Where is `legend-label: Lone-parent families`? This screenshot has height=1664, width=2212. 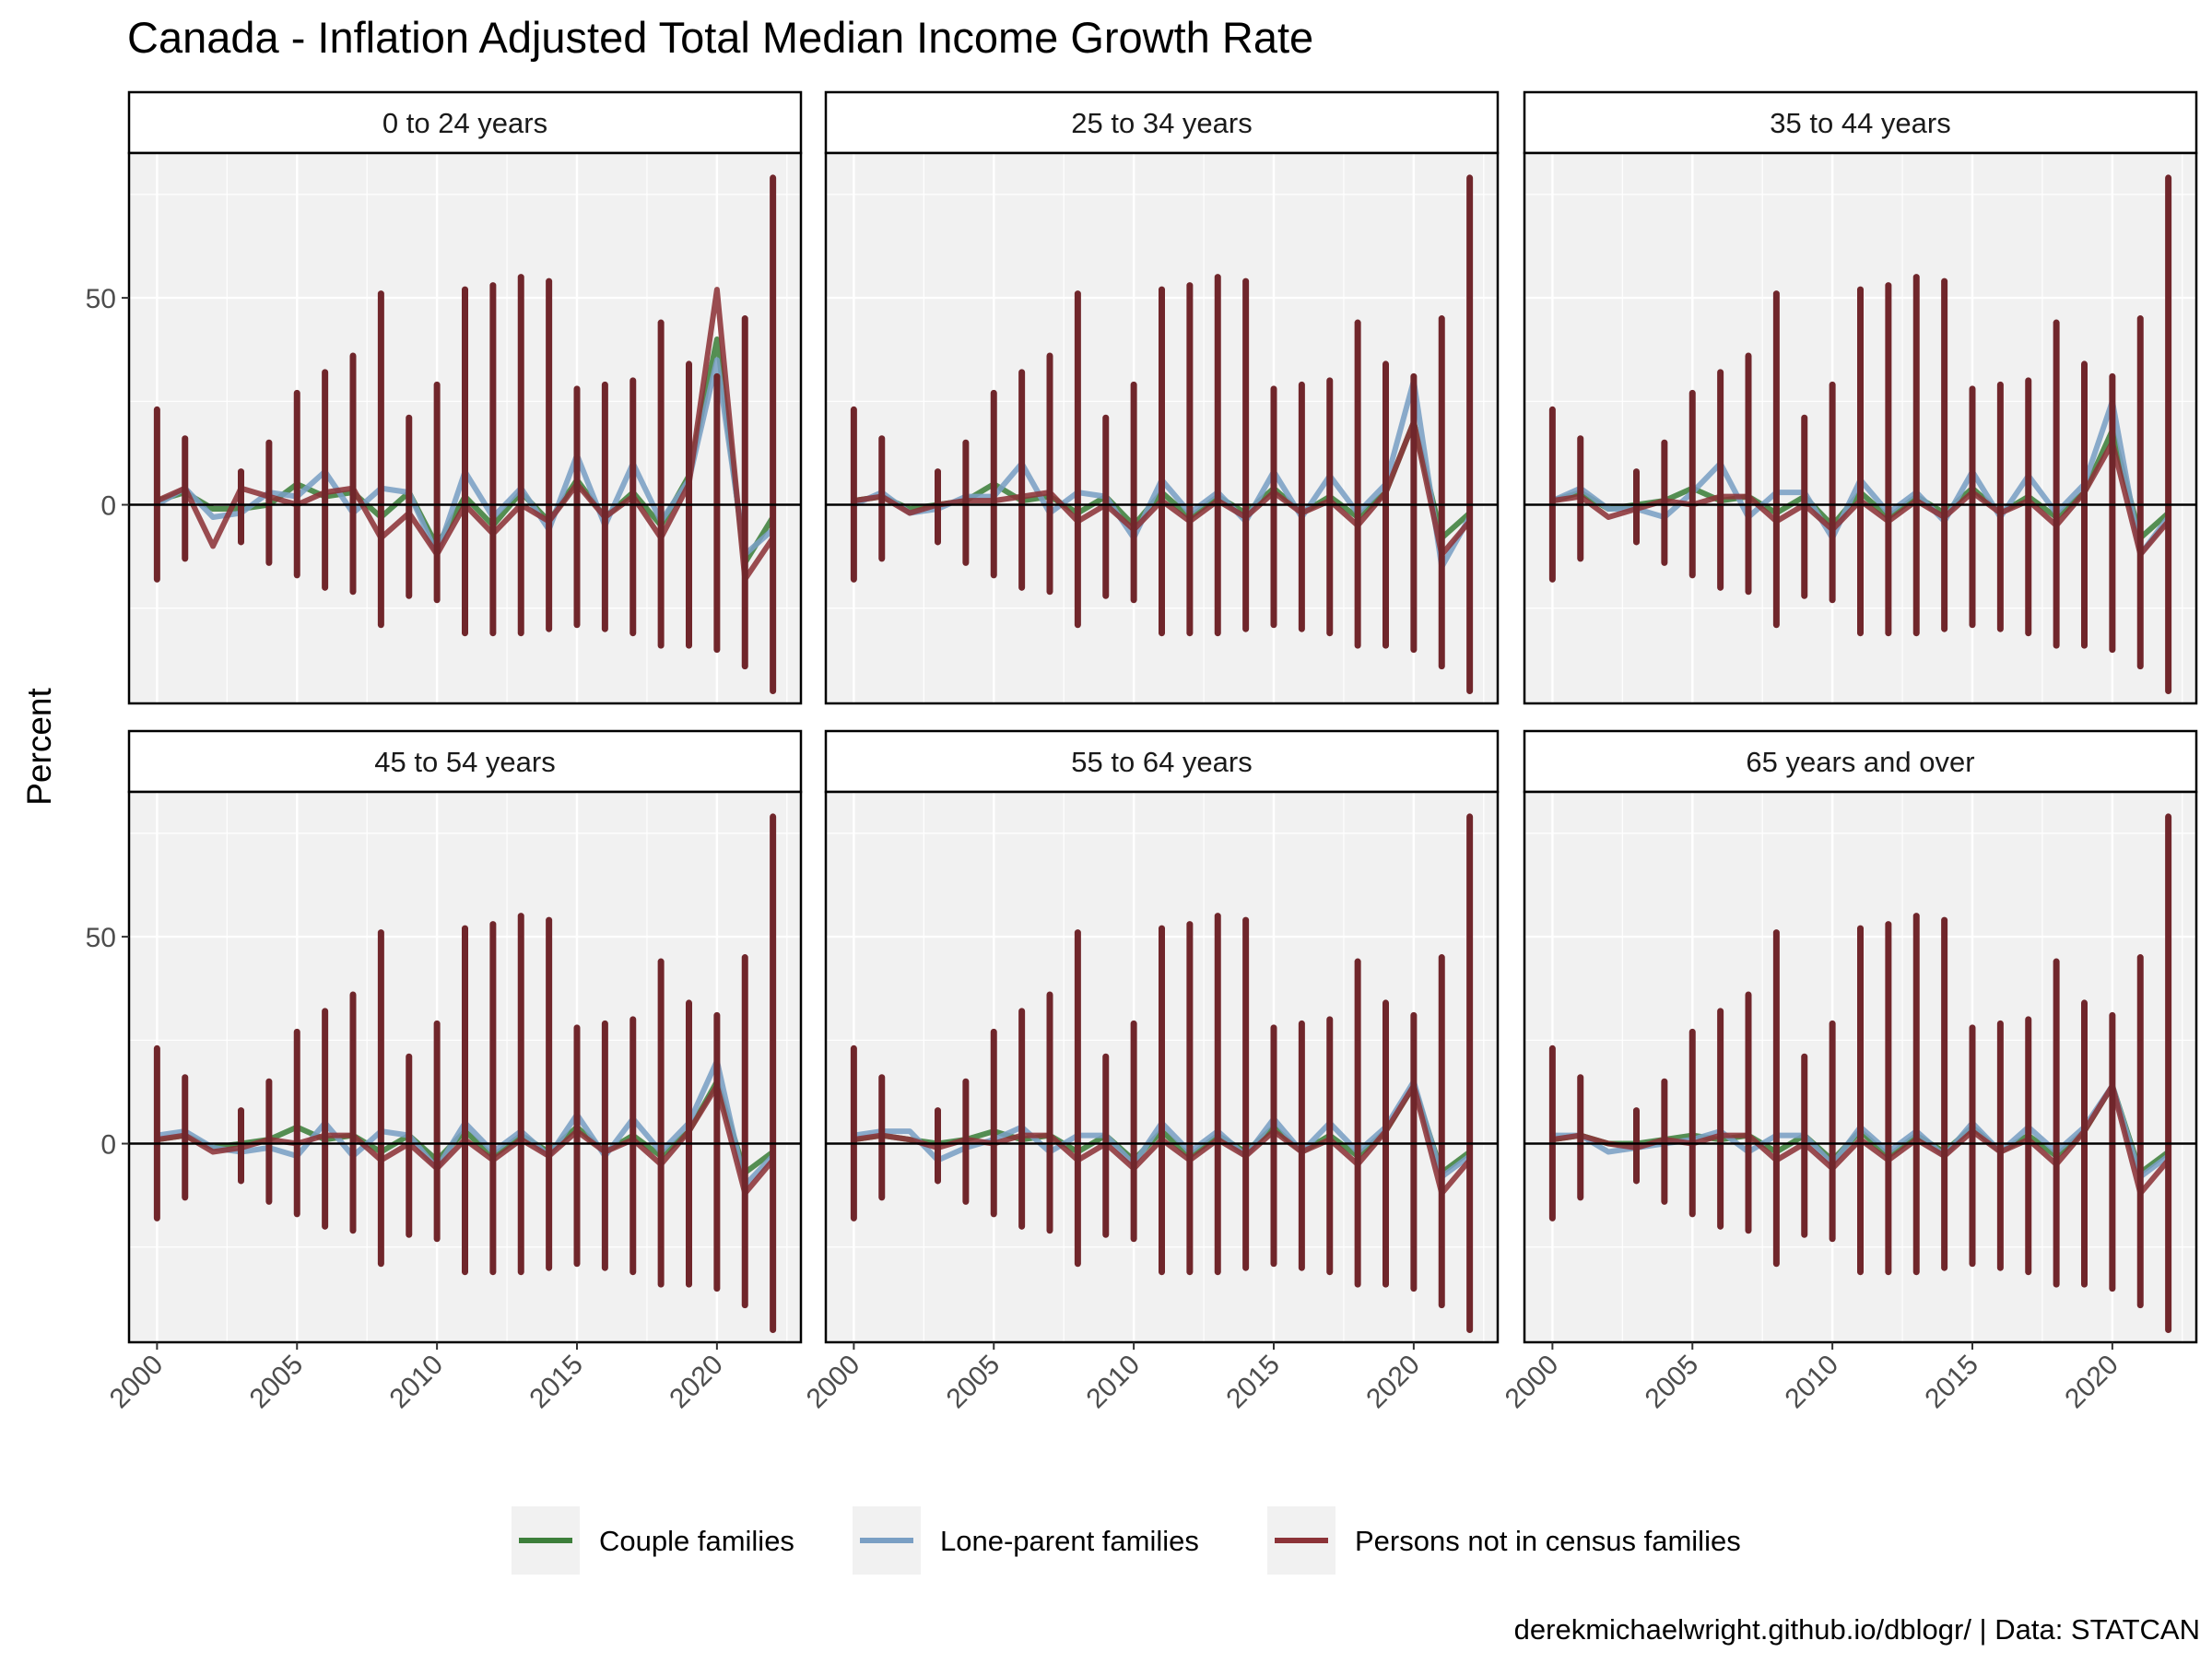 legend-label: Lone-parent families is located at coordinates (1069, 1541).